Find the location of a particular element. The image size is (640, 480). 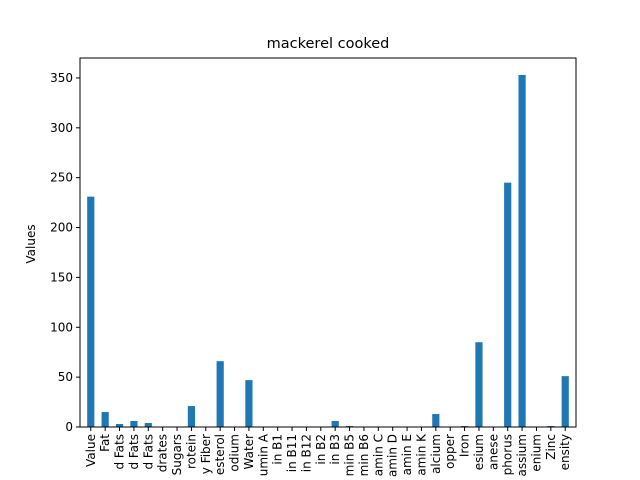

y-tick-label-6: 300 is located at coordinates (61, 128).